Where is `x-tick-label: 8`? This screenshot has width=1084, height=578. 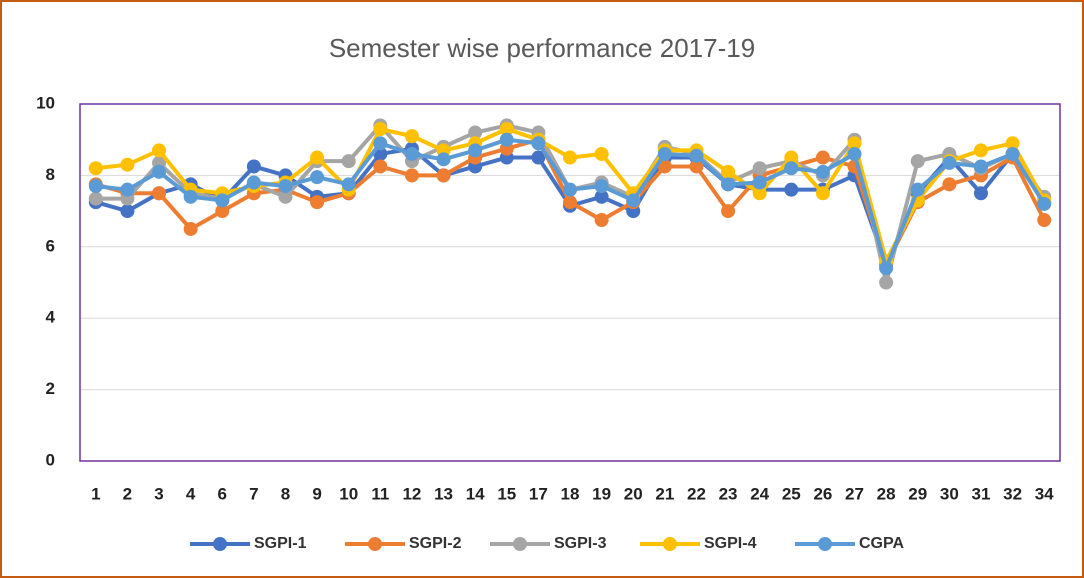
x-tick-label: 8 is located at coordinates (285, 493).